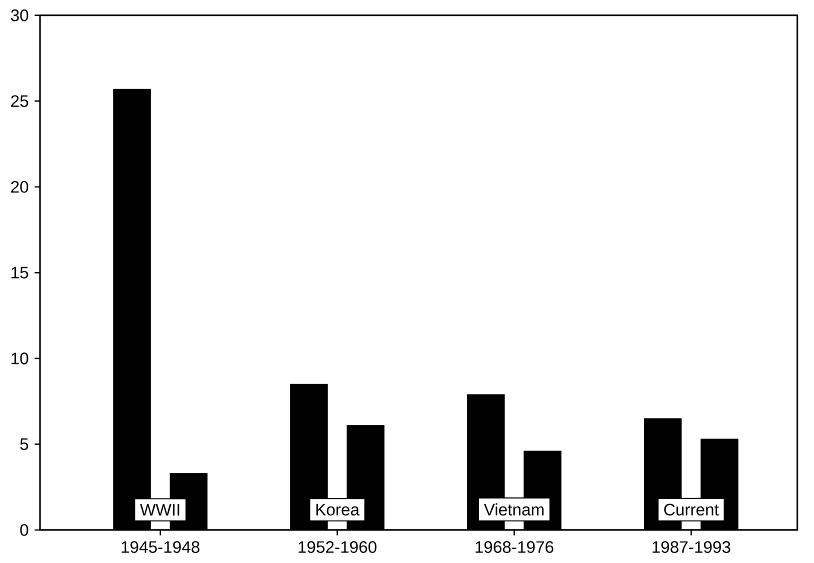 The height and width of the screenshot is (563, 814). Describe the element at coordinates (19, 15) in the screenshot. I see `y-tick-label: 30` at that location.